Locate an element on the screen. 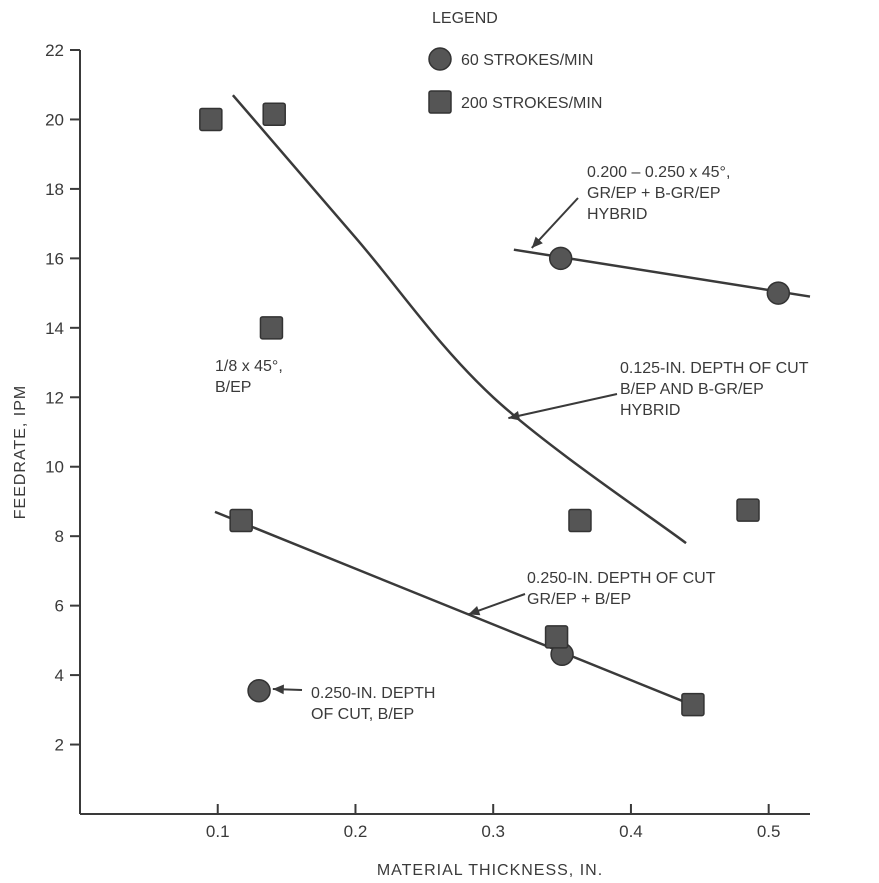 The image size is (879, 883). y-axis-title: FEEDRATE, IPM is located at coordinates (20, 452).